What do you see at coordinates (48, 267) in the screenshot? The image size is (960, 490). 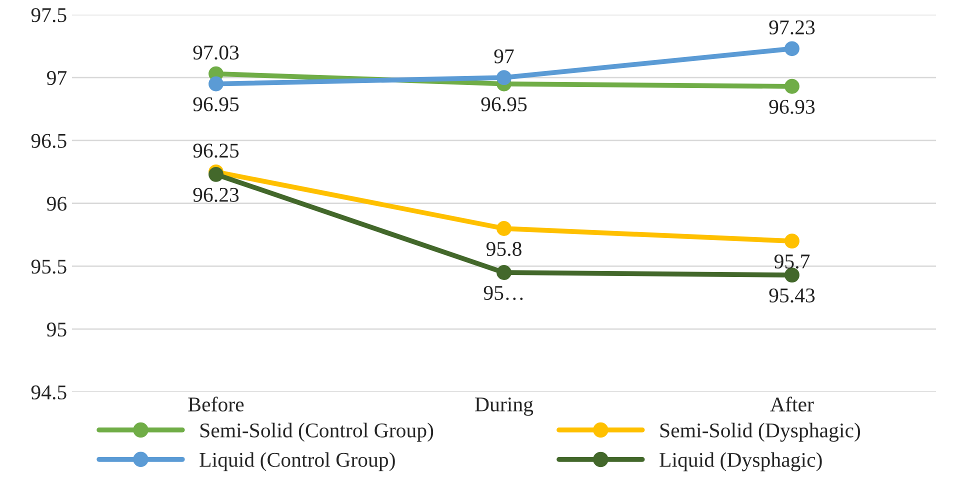 I see `y-tick-label: 95.5` at bounding box center [48, 267].